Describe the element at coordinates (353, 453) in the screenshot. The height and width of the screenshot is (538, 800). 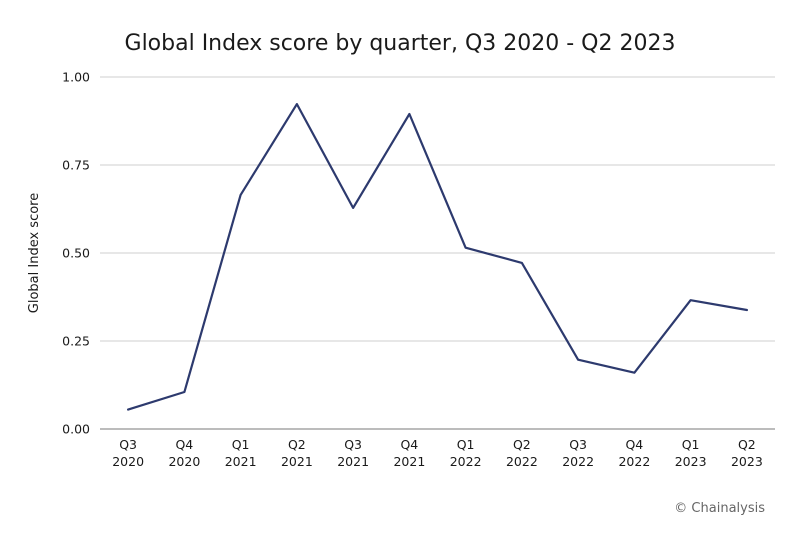
I see `x-tick-label: Q3 2021` at that location.